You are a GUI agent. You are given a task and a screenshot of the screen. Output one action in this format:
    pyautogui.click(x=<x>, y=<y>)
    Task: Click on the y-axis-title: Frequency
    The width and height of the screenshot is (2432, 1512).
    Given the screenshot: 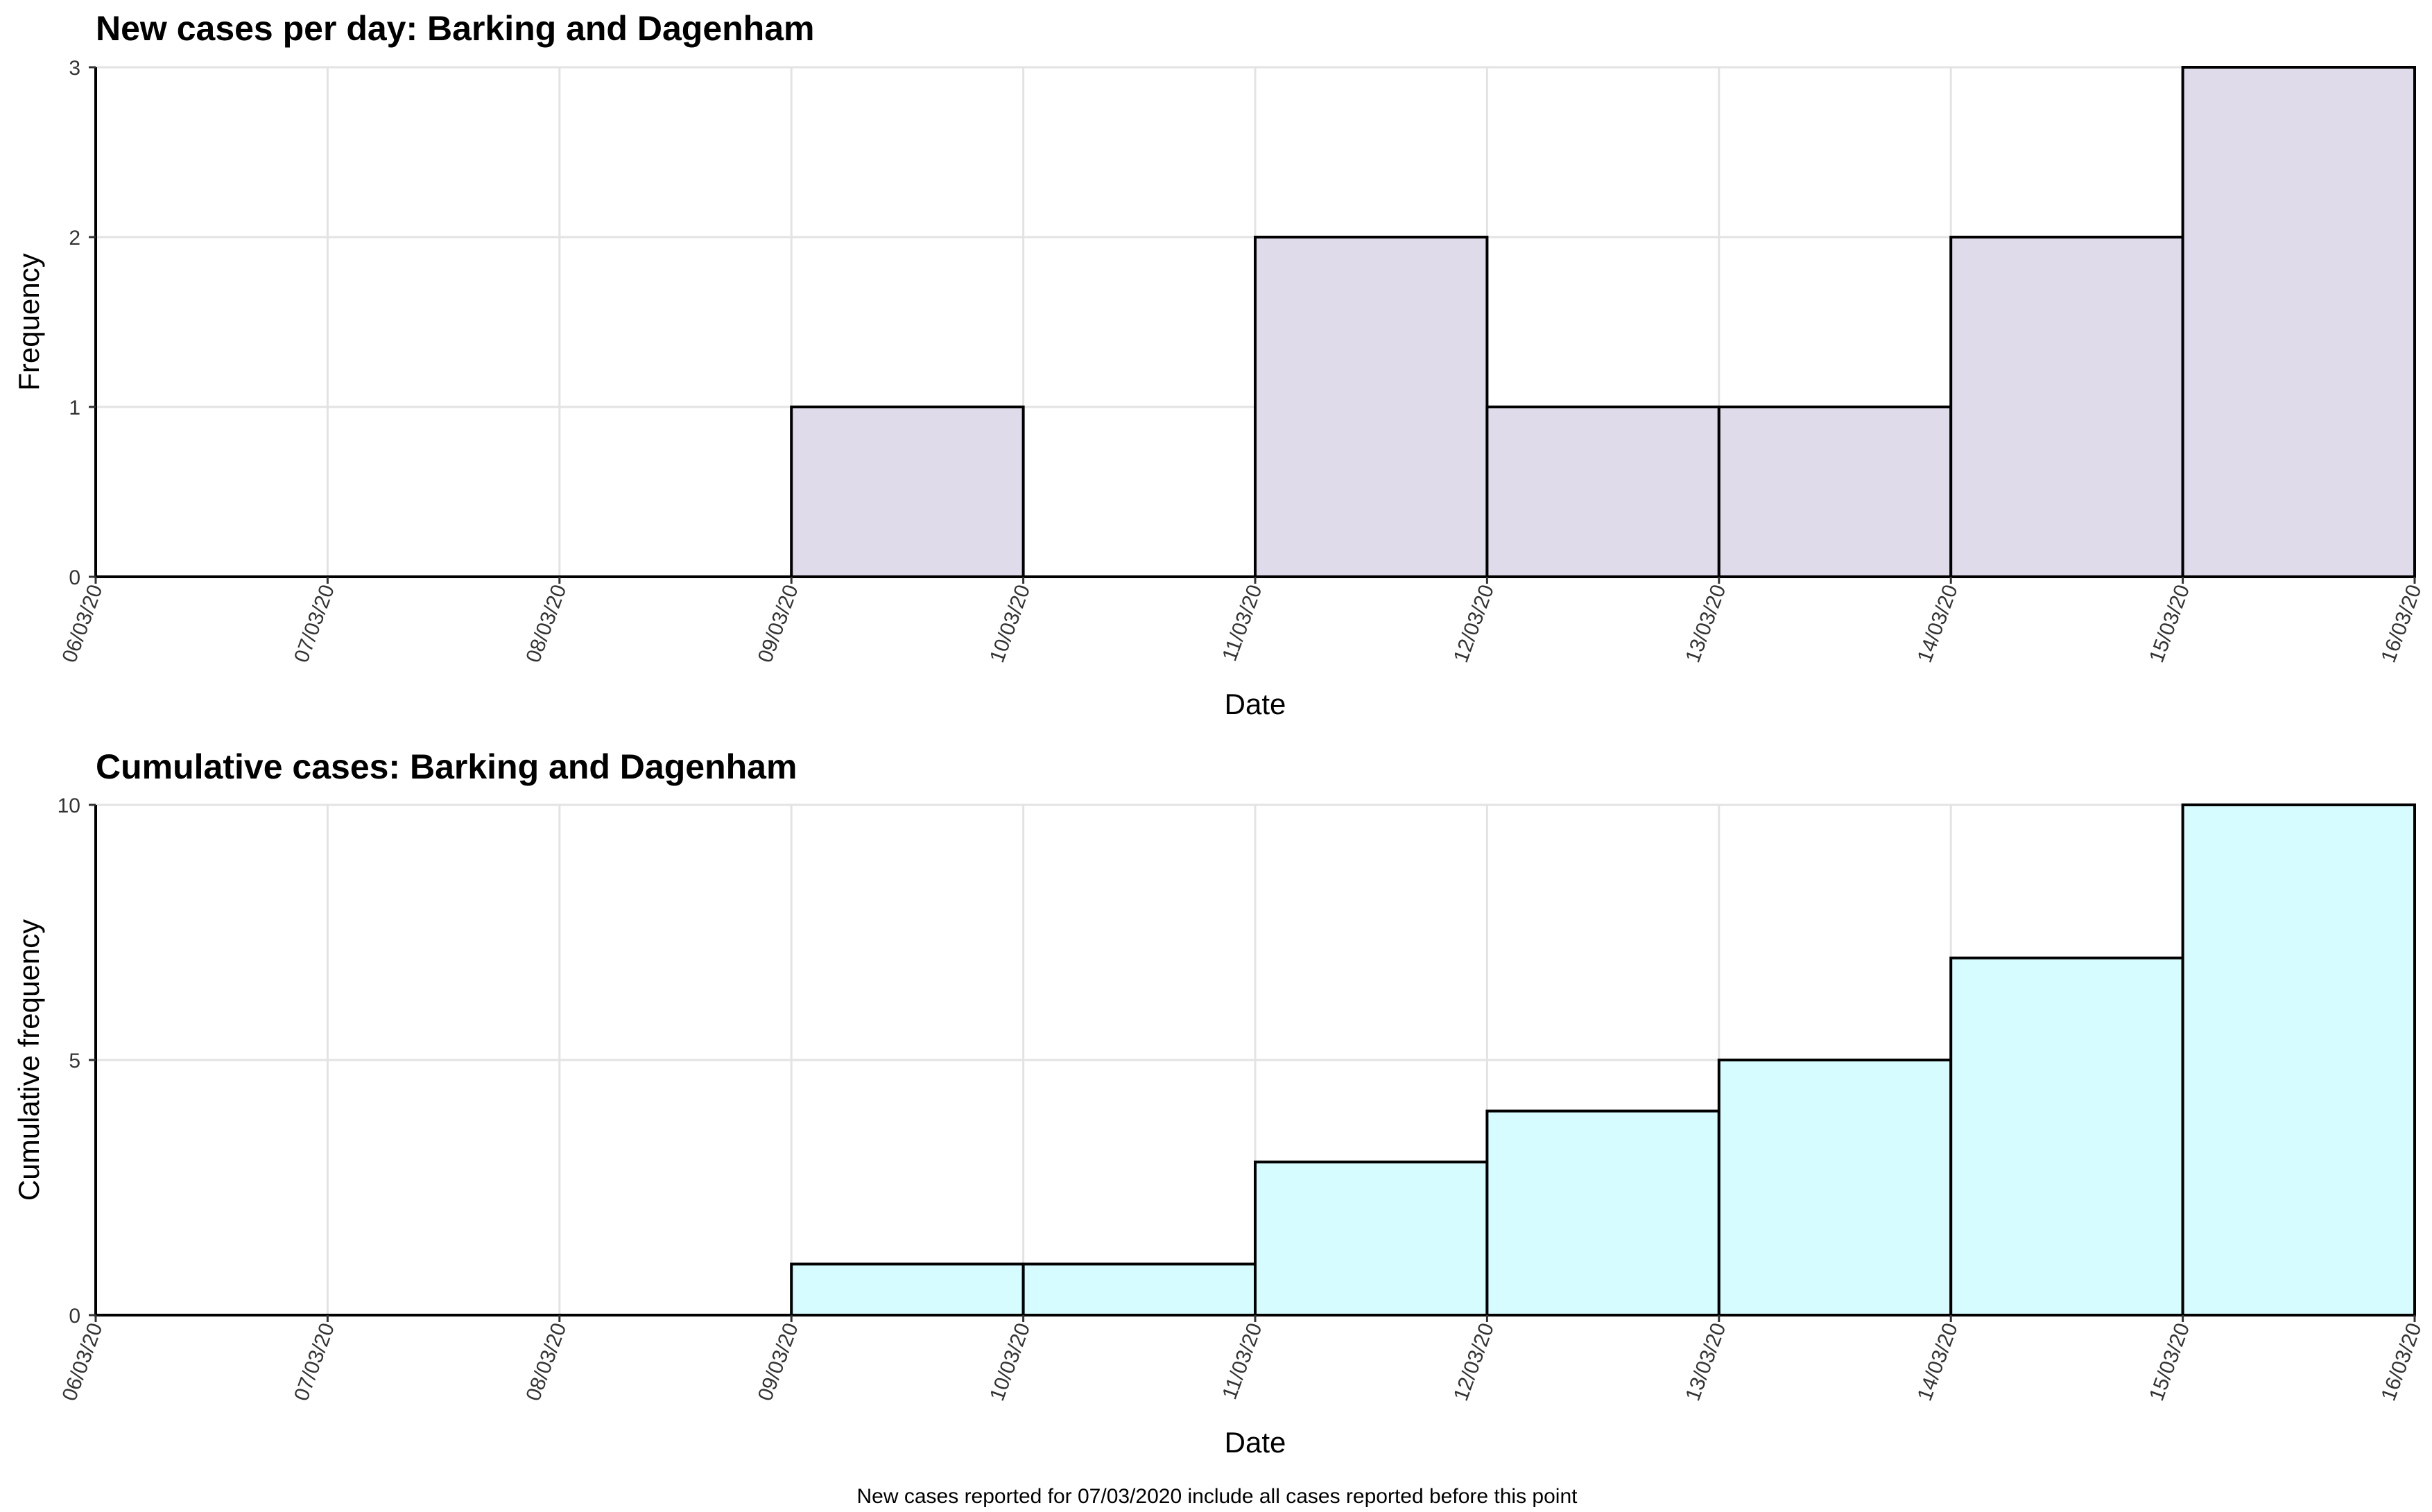 What is the action you would take?
    pyautogui.click(x=28, y=321)
    